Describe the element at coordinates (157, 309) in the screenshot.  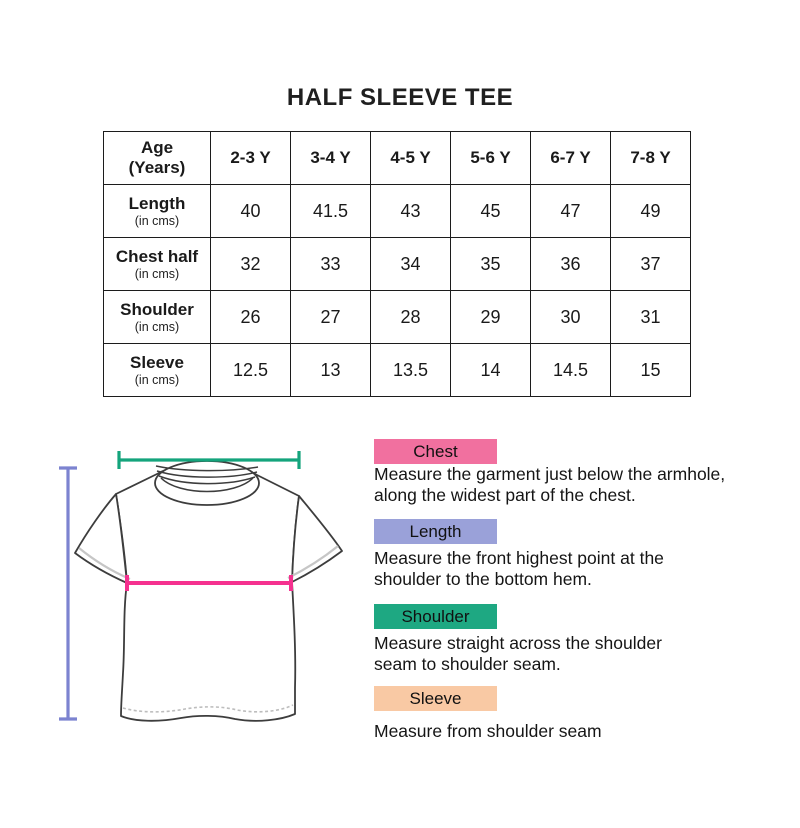
I see `row-label: Shoulder` at that location.